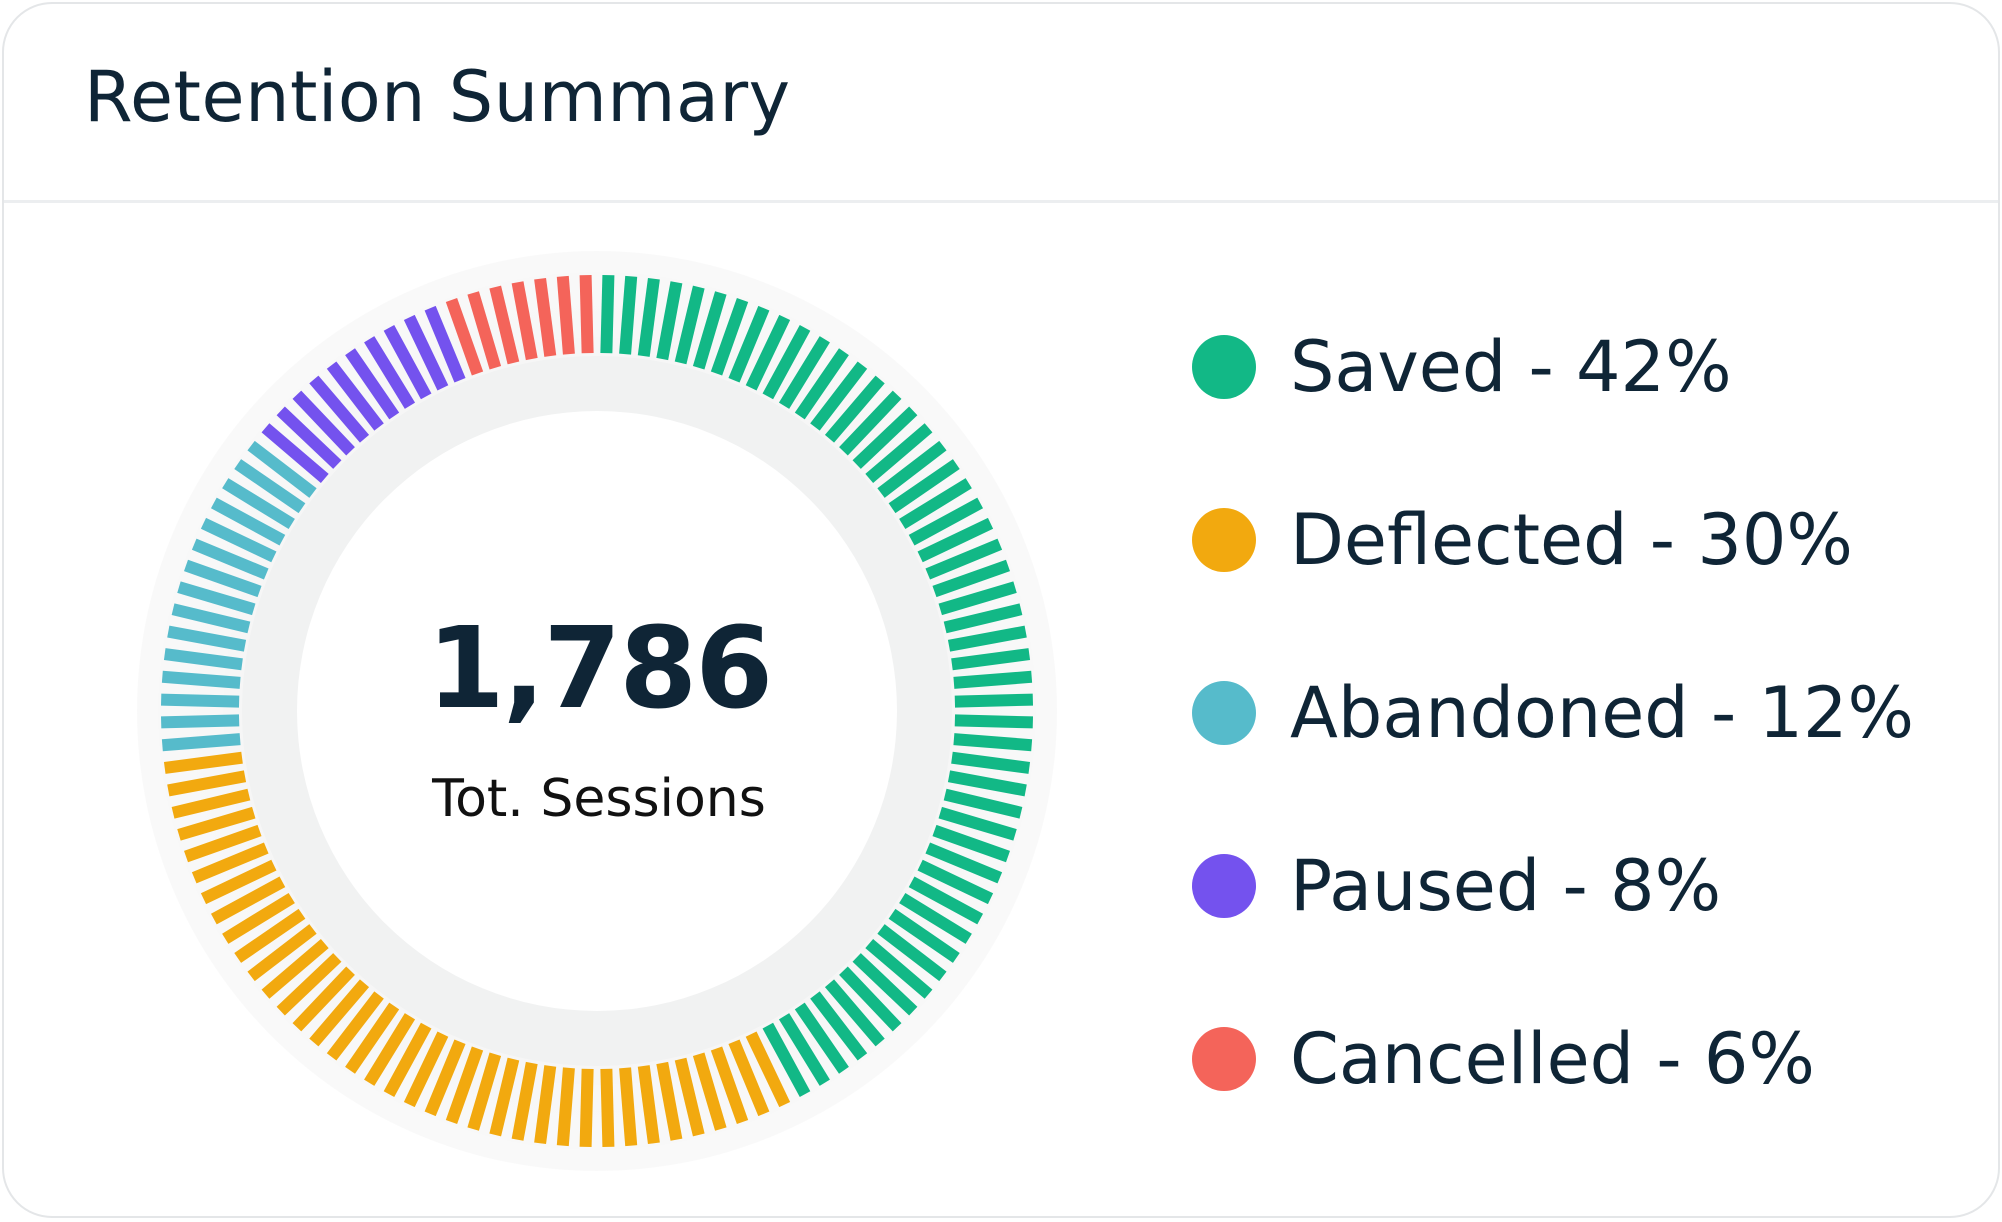  What do you see at coordinates (1224, 1059) in the screenshot?
I see `legend-dot-cancelled` at bounding box center [1224, 1059].